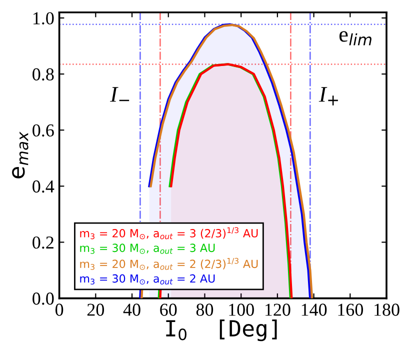  I want to click on text: m$_{3}$ = 20 M$_{⊙}$, a$_{out}$ = 2 (2/3)$^{1/3}$ AU, so click(169, 264).